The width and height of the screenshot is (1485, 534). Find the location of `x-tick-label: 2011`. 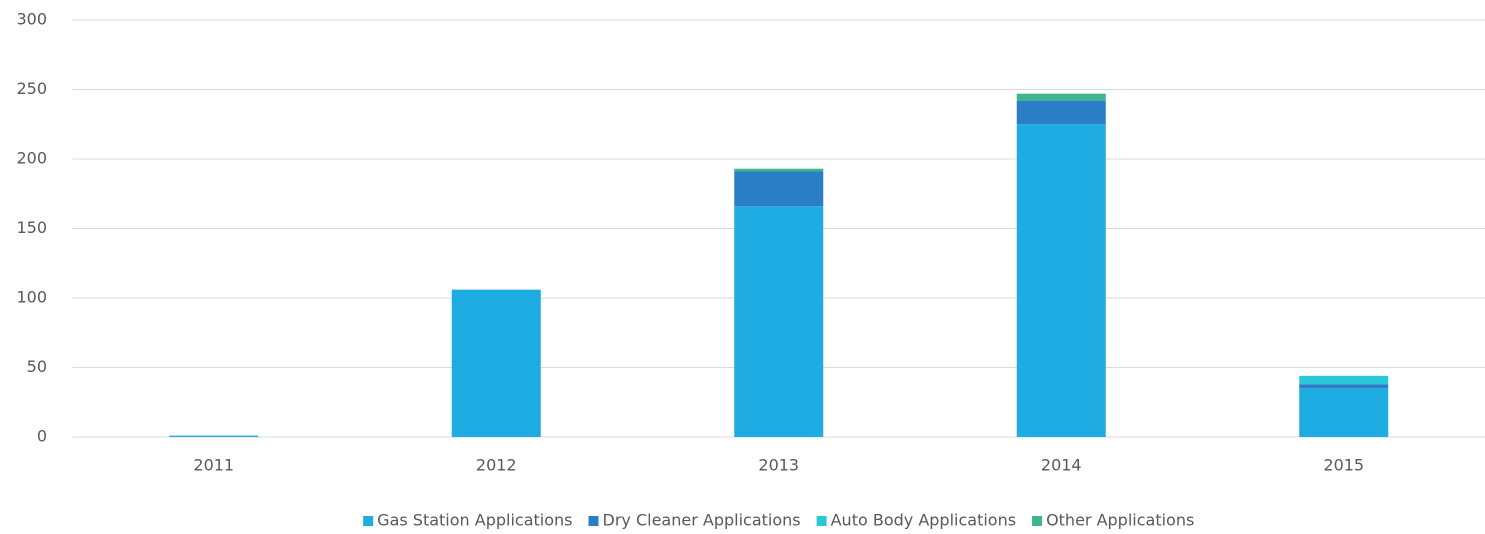

x-tick-label: 2011 is located at coordinates (213, 465).